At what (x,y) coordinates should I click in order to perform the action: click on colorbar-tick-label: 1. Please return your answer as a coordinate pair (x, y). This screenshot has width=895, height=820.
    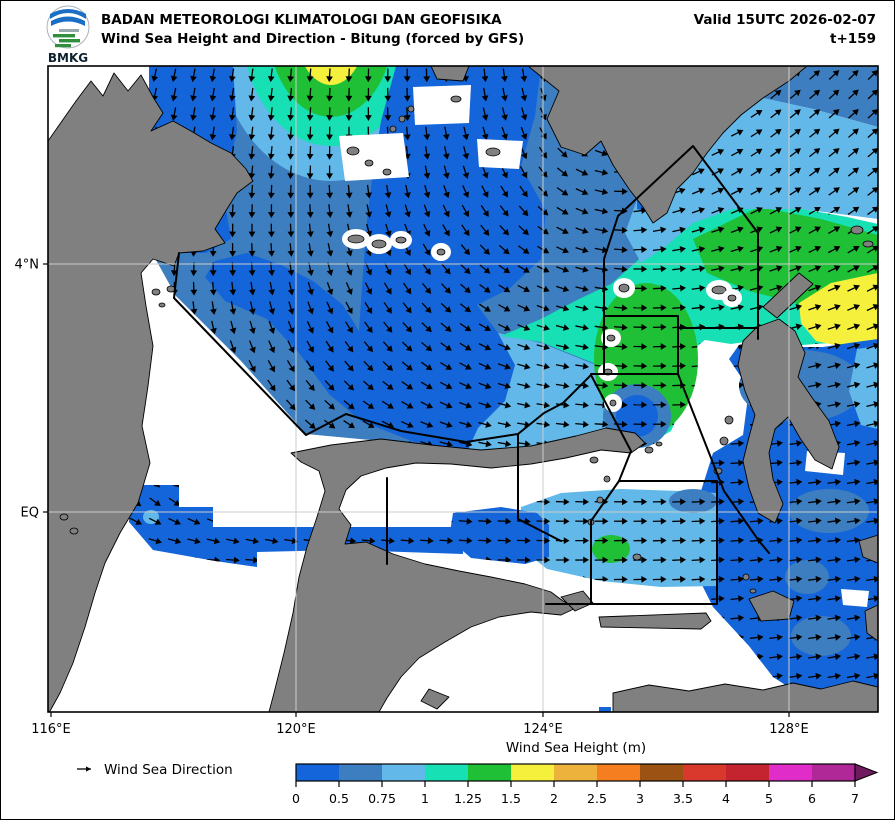
    Looking at the image, I should click on (425, 798).